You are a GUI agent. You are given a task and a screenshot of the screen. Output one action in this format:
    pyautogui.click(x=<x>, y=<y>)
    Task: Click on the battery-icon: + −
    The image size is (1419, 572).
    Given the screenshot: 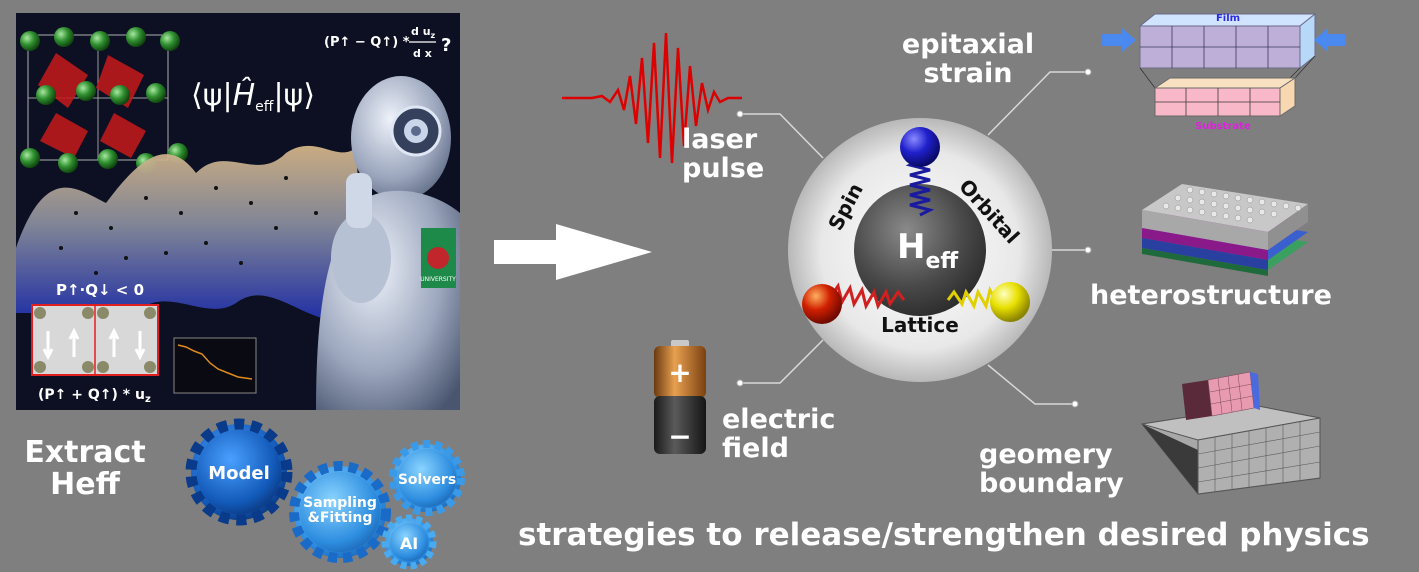 What is the action you would take?
    pyautogui.click(x=680, y=397)
    